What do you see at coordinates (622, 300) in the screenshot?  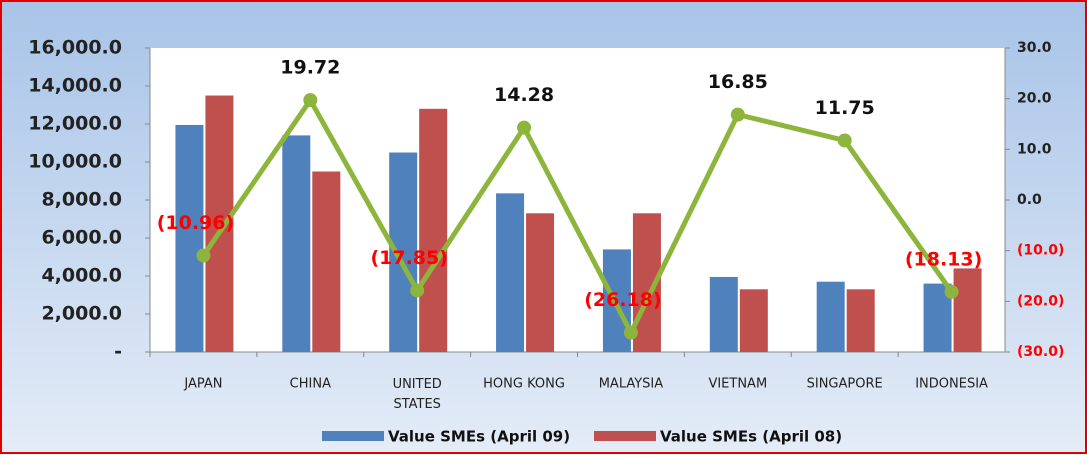 I see `data-label: (26.18)` at bounding box center [622, 300].